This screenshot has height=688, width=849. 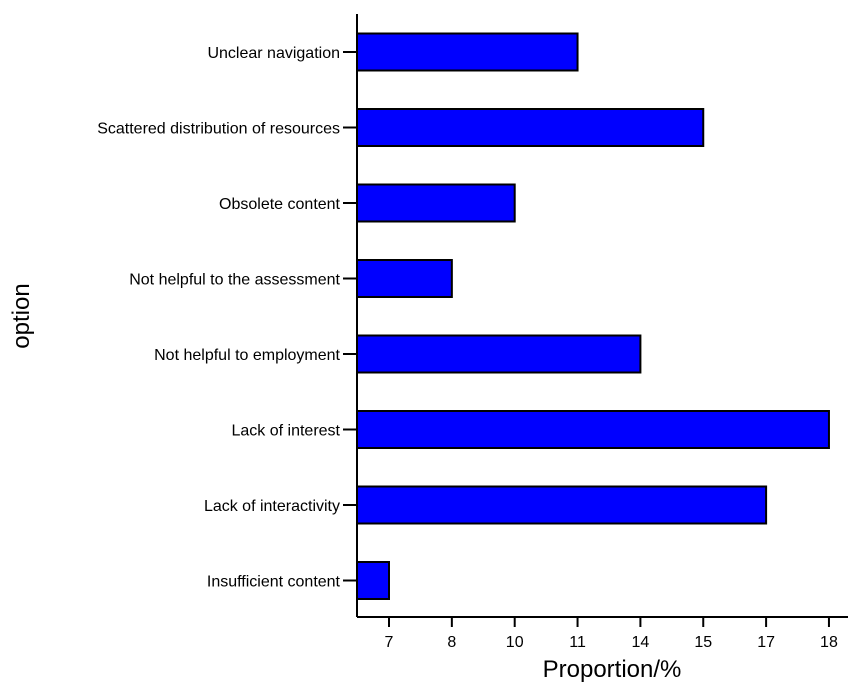 What do you see at coordinates (703, 642) in the screenshot?
I see `x-tick-label: 15` at bounding box center [703, 642].